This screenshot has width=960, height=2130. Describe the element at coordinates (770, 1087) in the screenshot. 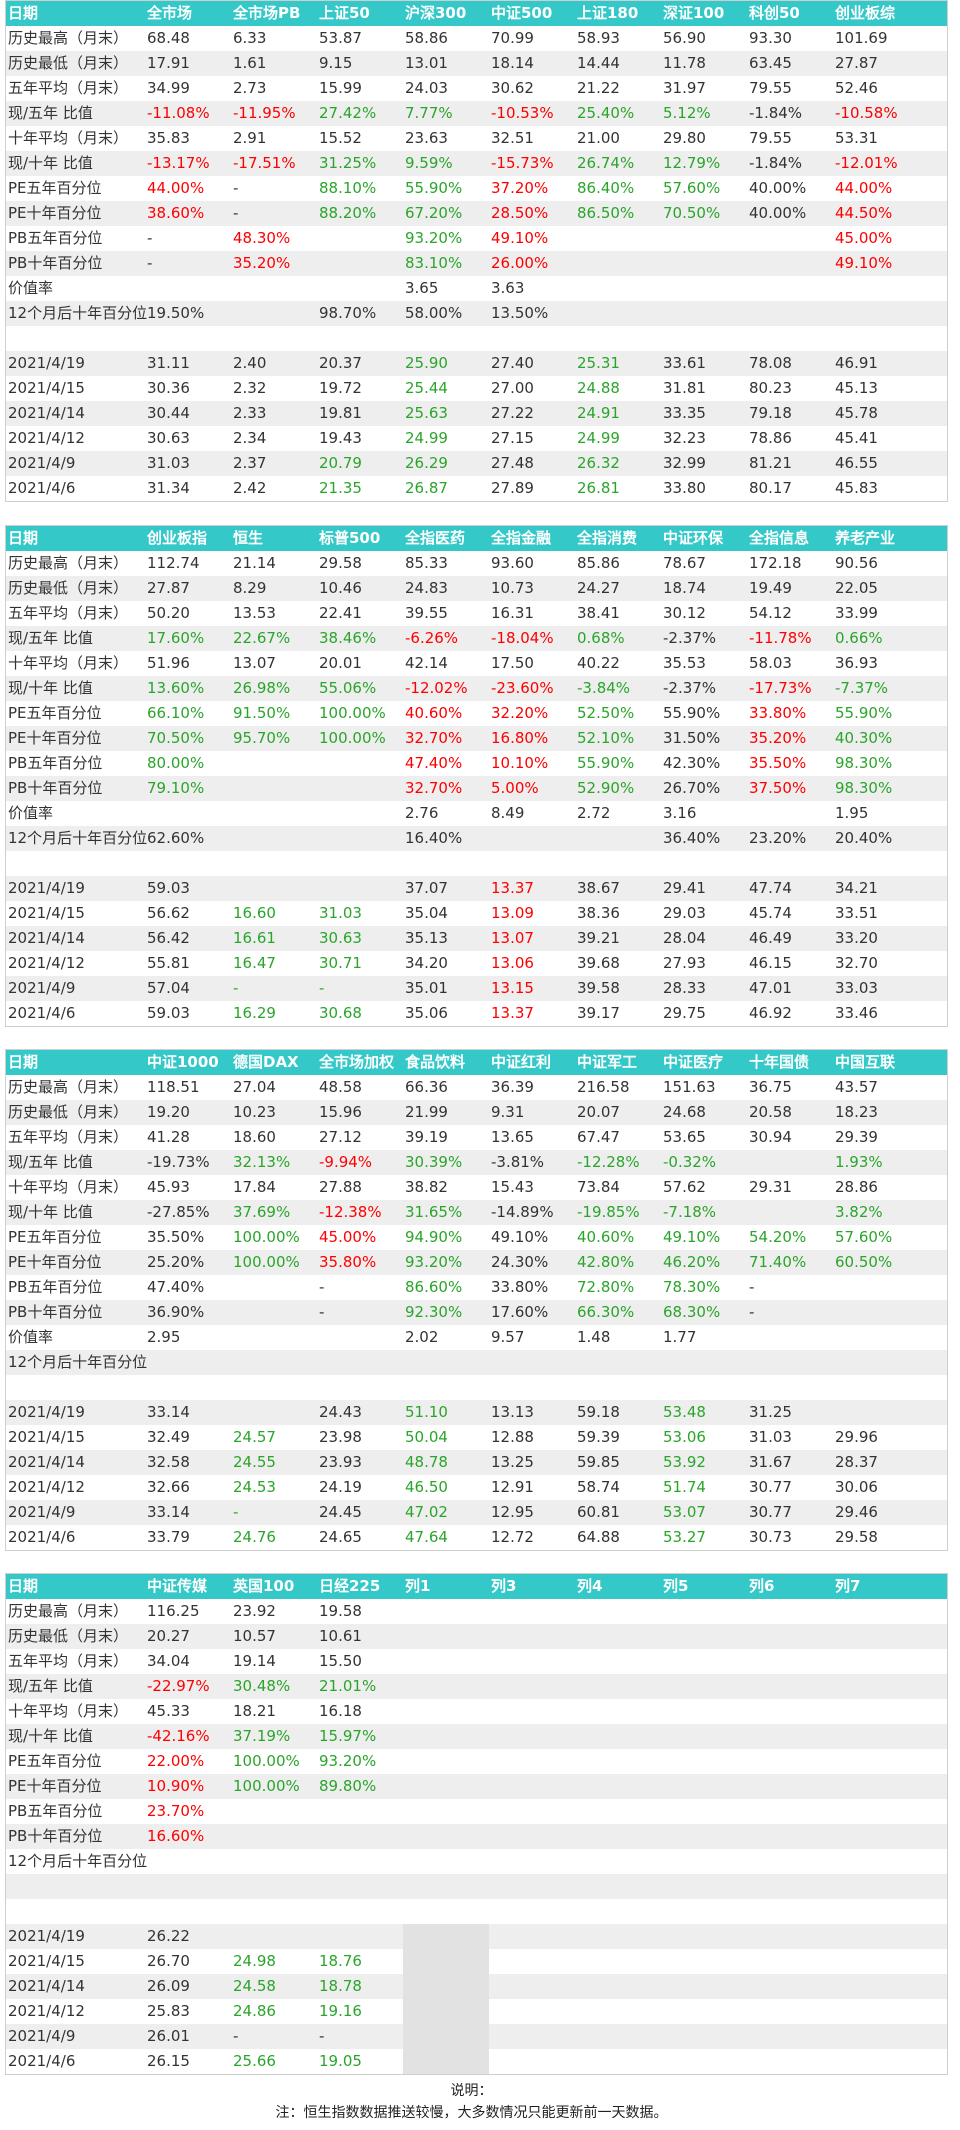

I see `table-cell: 36.75` at that location.